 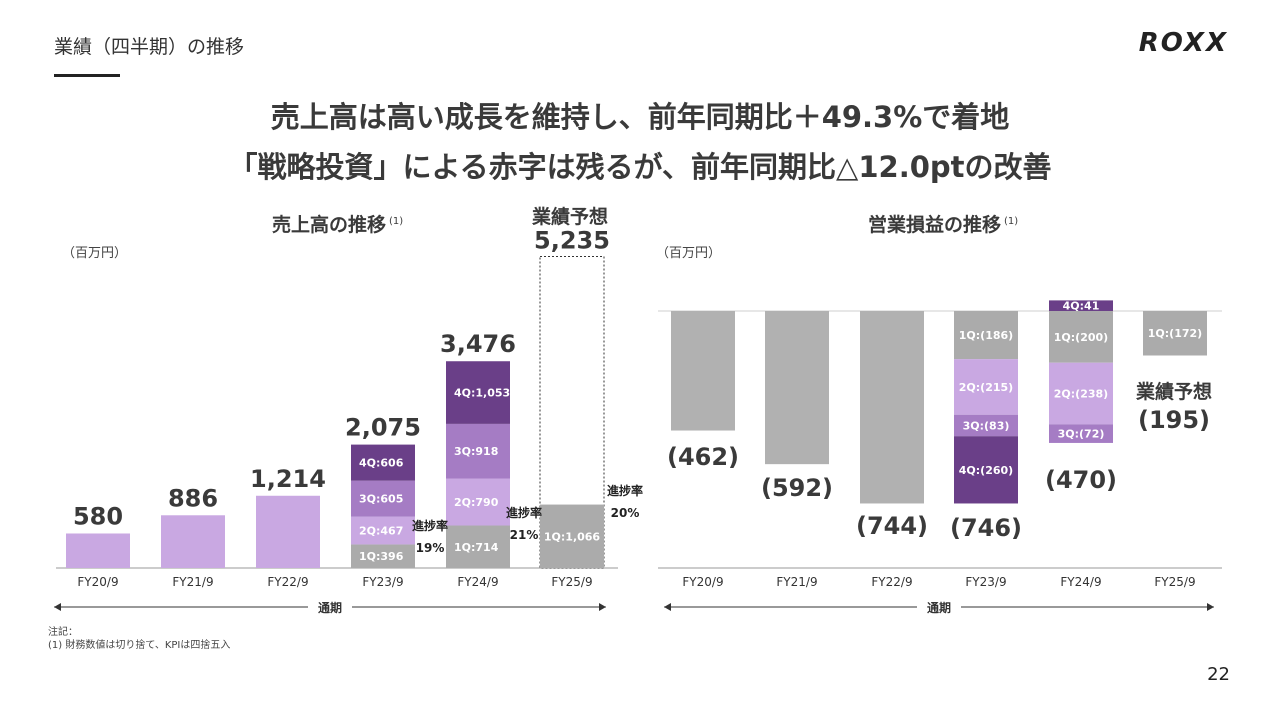 What do you see at coordinates (1080, 582) in the screenshot?
I see `operating-x-tick: FY24/9` at bounding box center [1080, 582].